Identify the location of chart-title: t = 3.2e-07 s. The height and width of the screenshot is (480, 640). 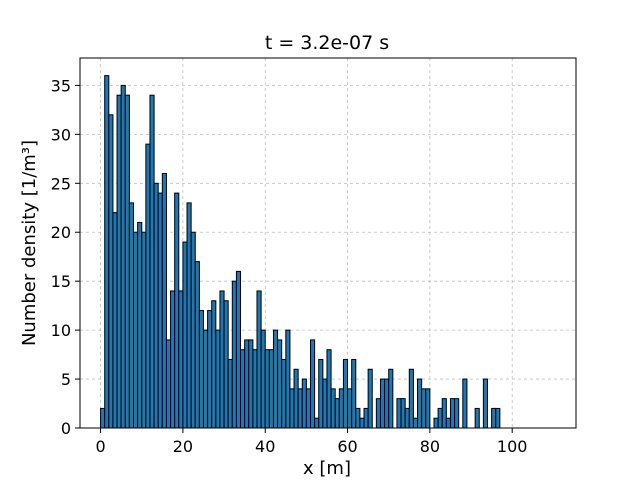
(327, 43).